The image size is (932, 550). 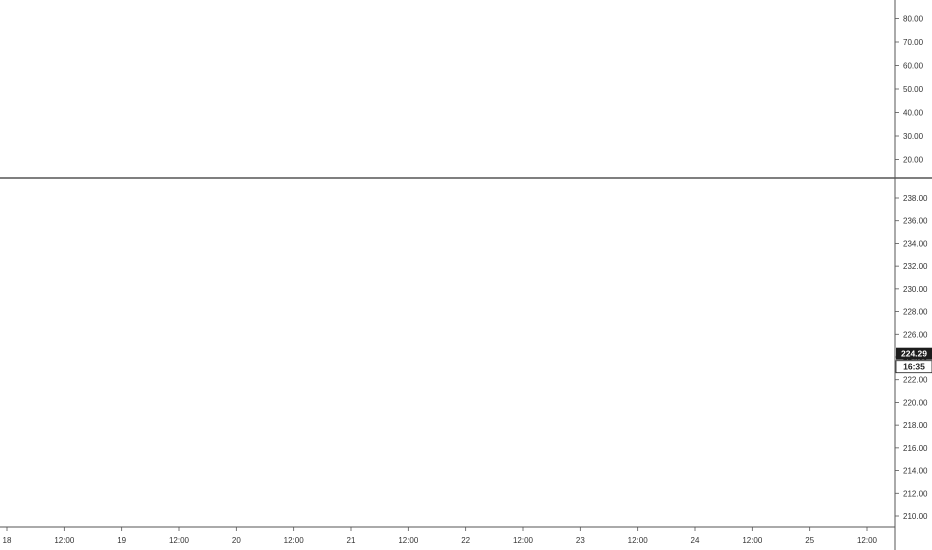 I want to click on oscillator-y-tick: 50.00, so click(x=913, y=89).